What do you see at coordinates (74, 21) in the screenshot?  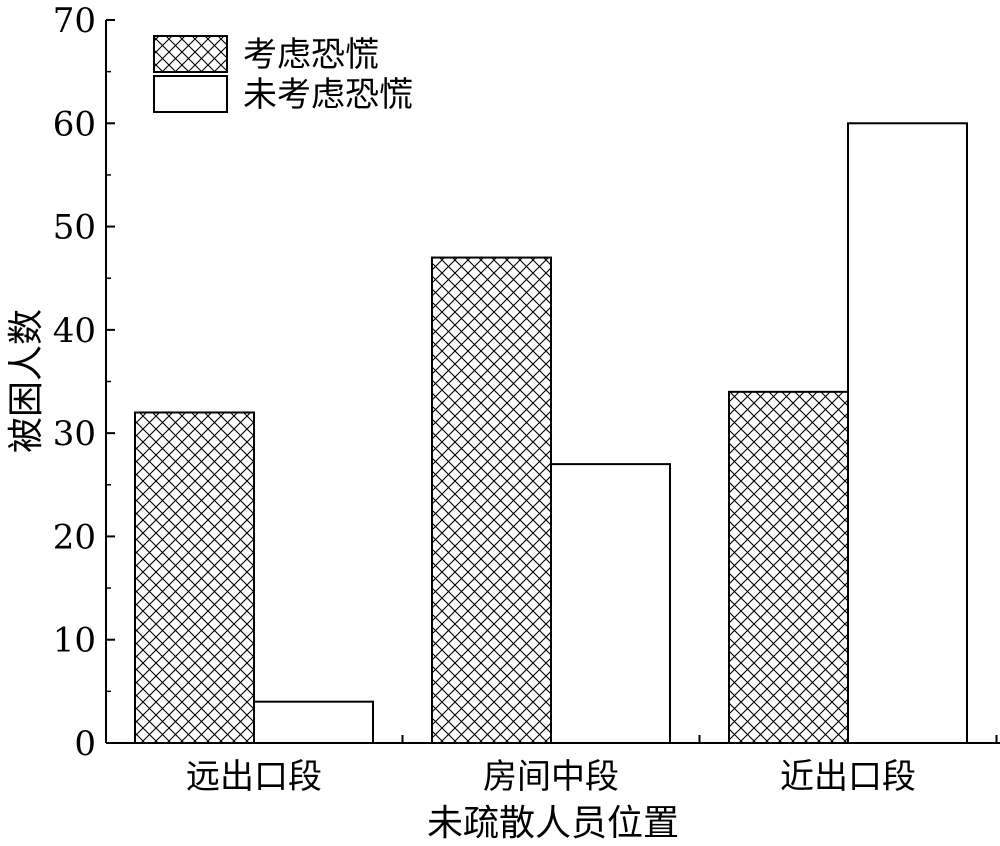 I see `y-tick-label: 70` at bounding box center [74, 21].